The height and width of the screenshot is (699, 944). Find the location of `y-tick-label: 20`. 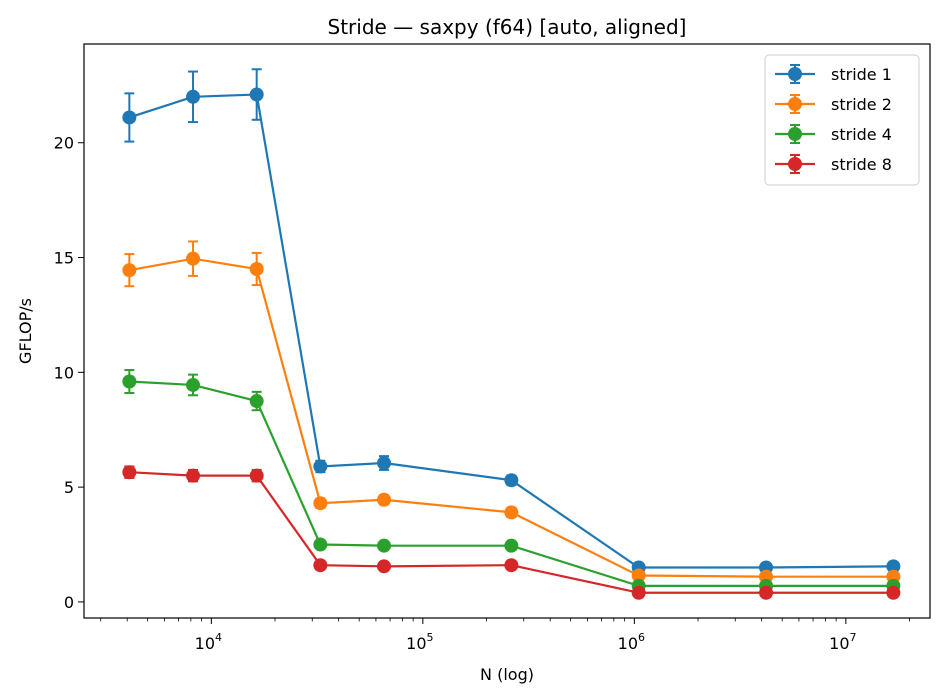

y-tick-label: 20 is located at coordinates (64, 143).